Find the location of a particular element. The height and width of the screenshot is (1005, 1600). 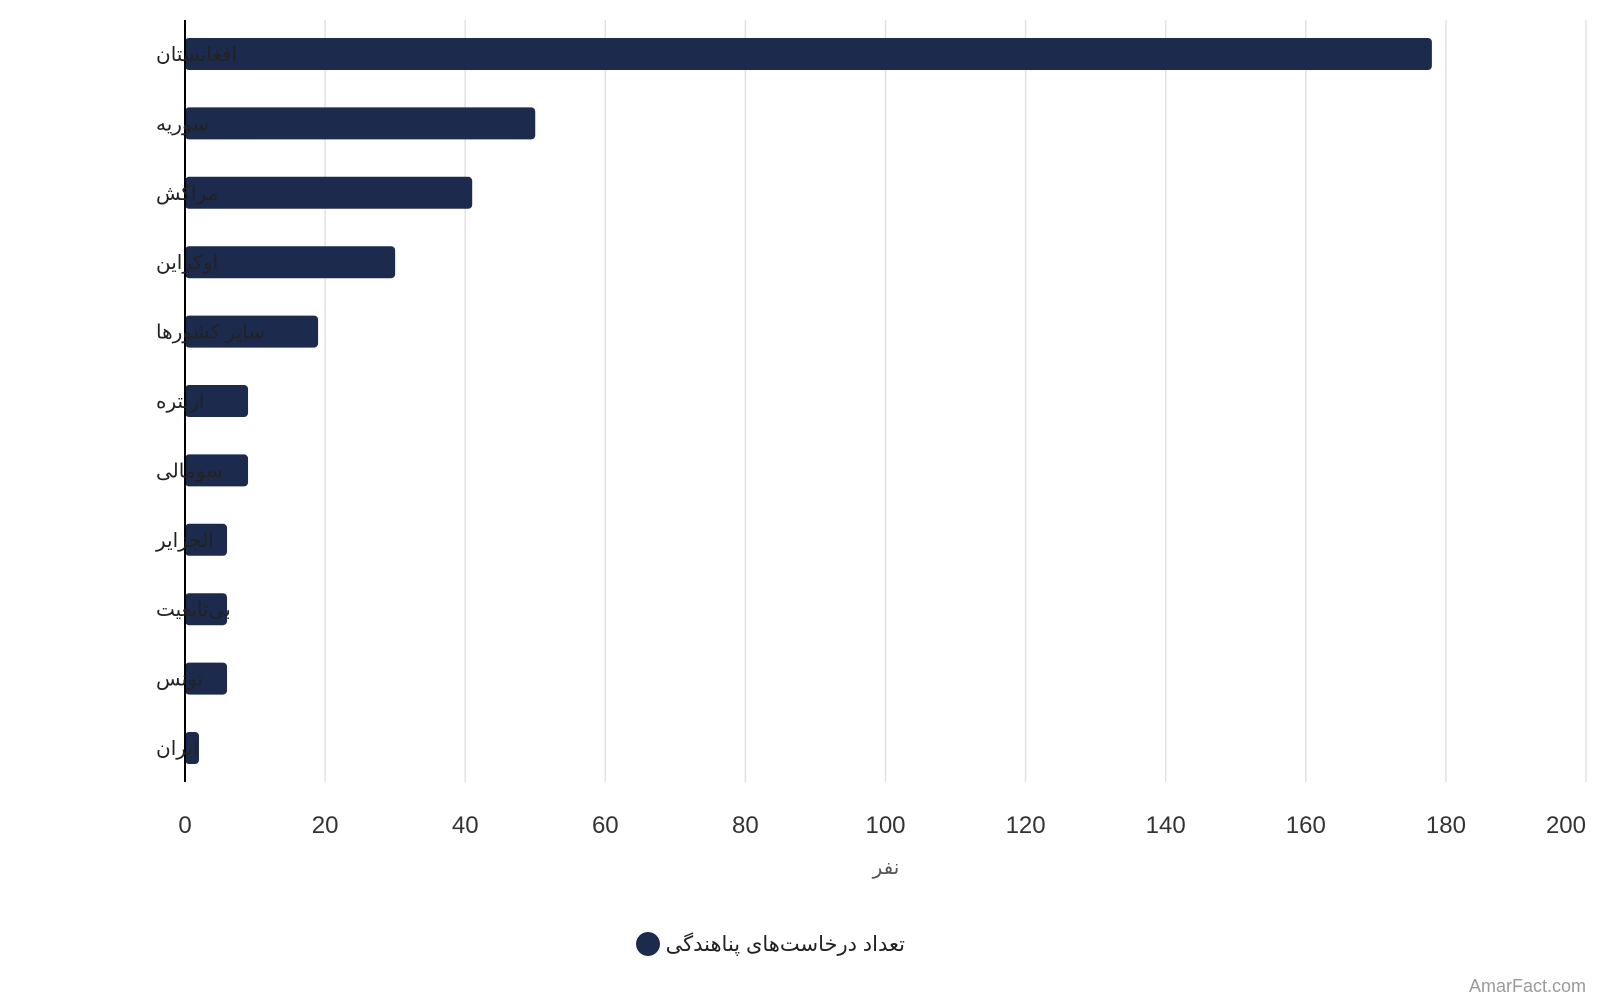

x-tick-label: 40 is located at coordinates (465, 825).